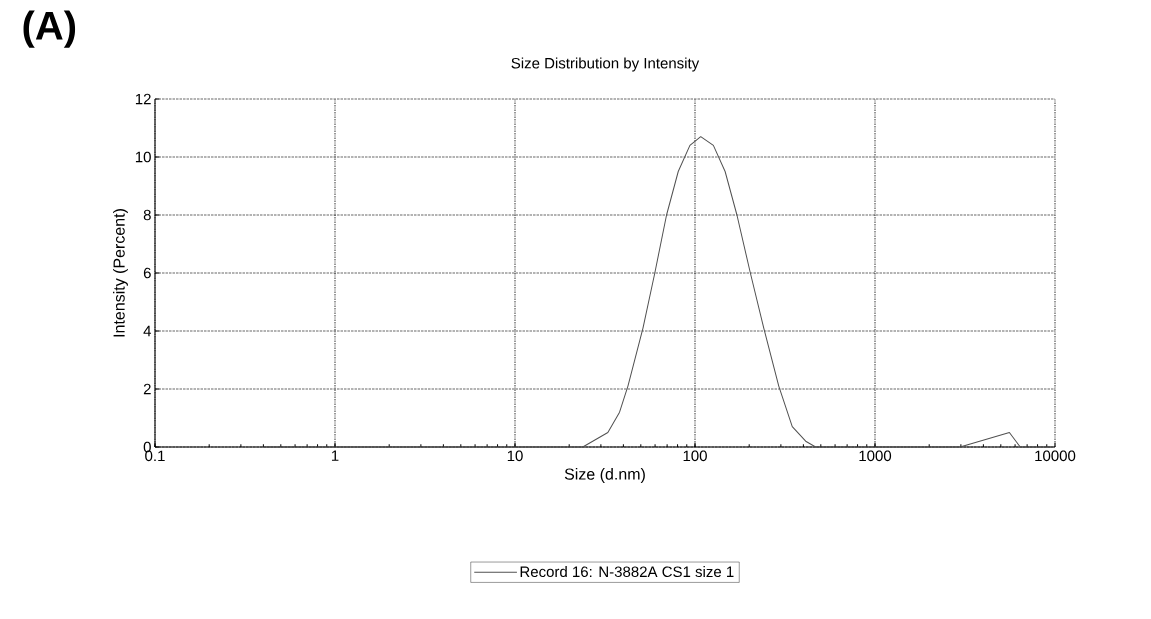 This screenshot has width=1151, height=619. Describe the element at coordinates (627, 572) in the screenshot. I see `legend-label: Record 16: N-3882A CS1 size 1` at that location.